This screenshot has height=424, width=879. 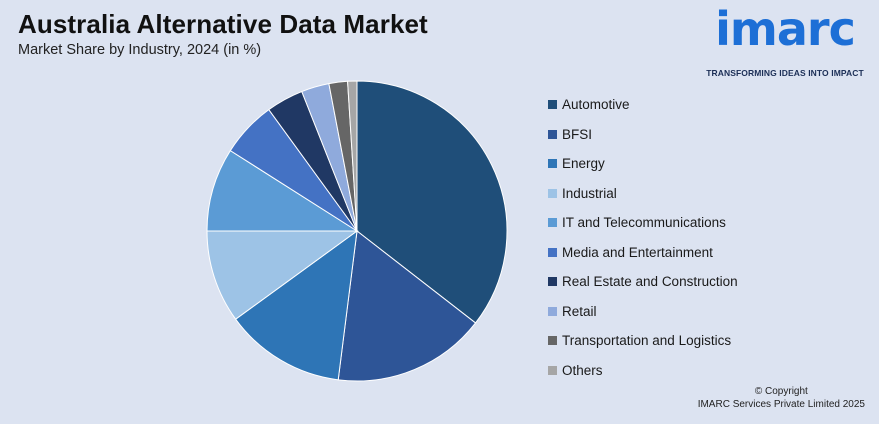 I want to click on logo-tagline: TRANSFORMING IDEAS INTO IMPACT, so click(x=785, y=73).